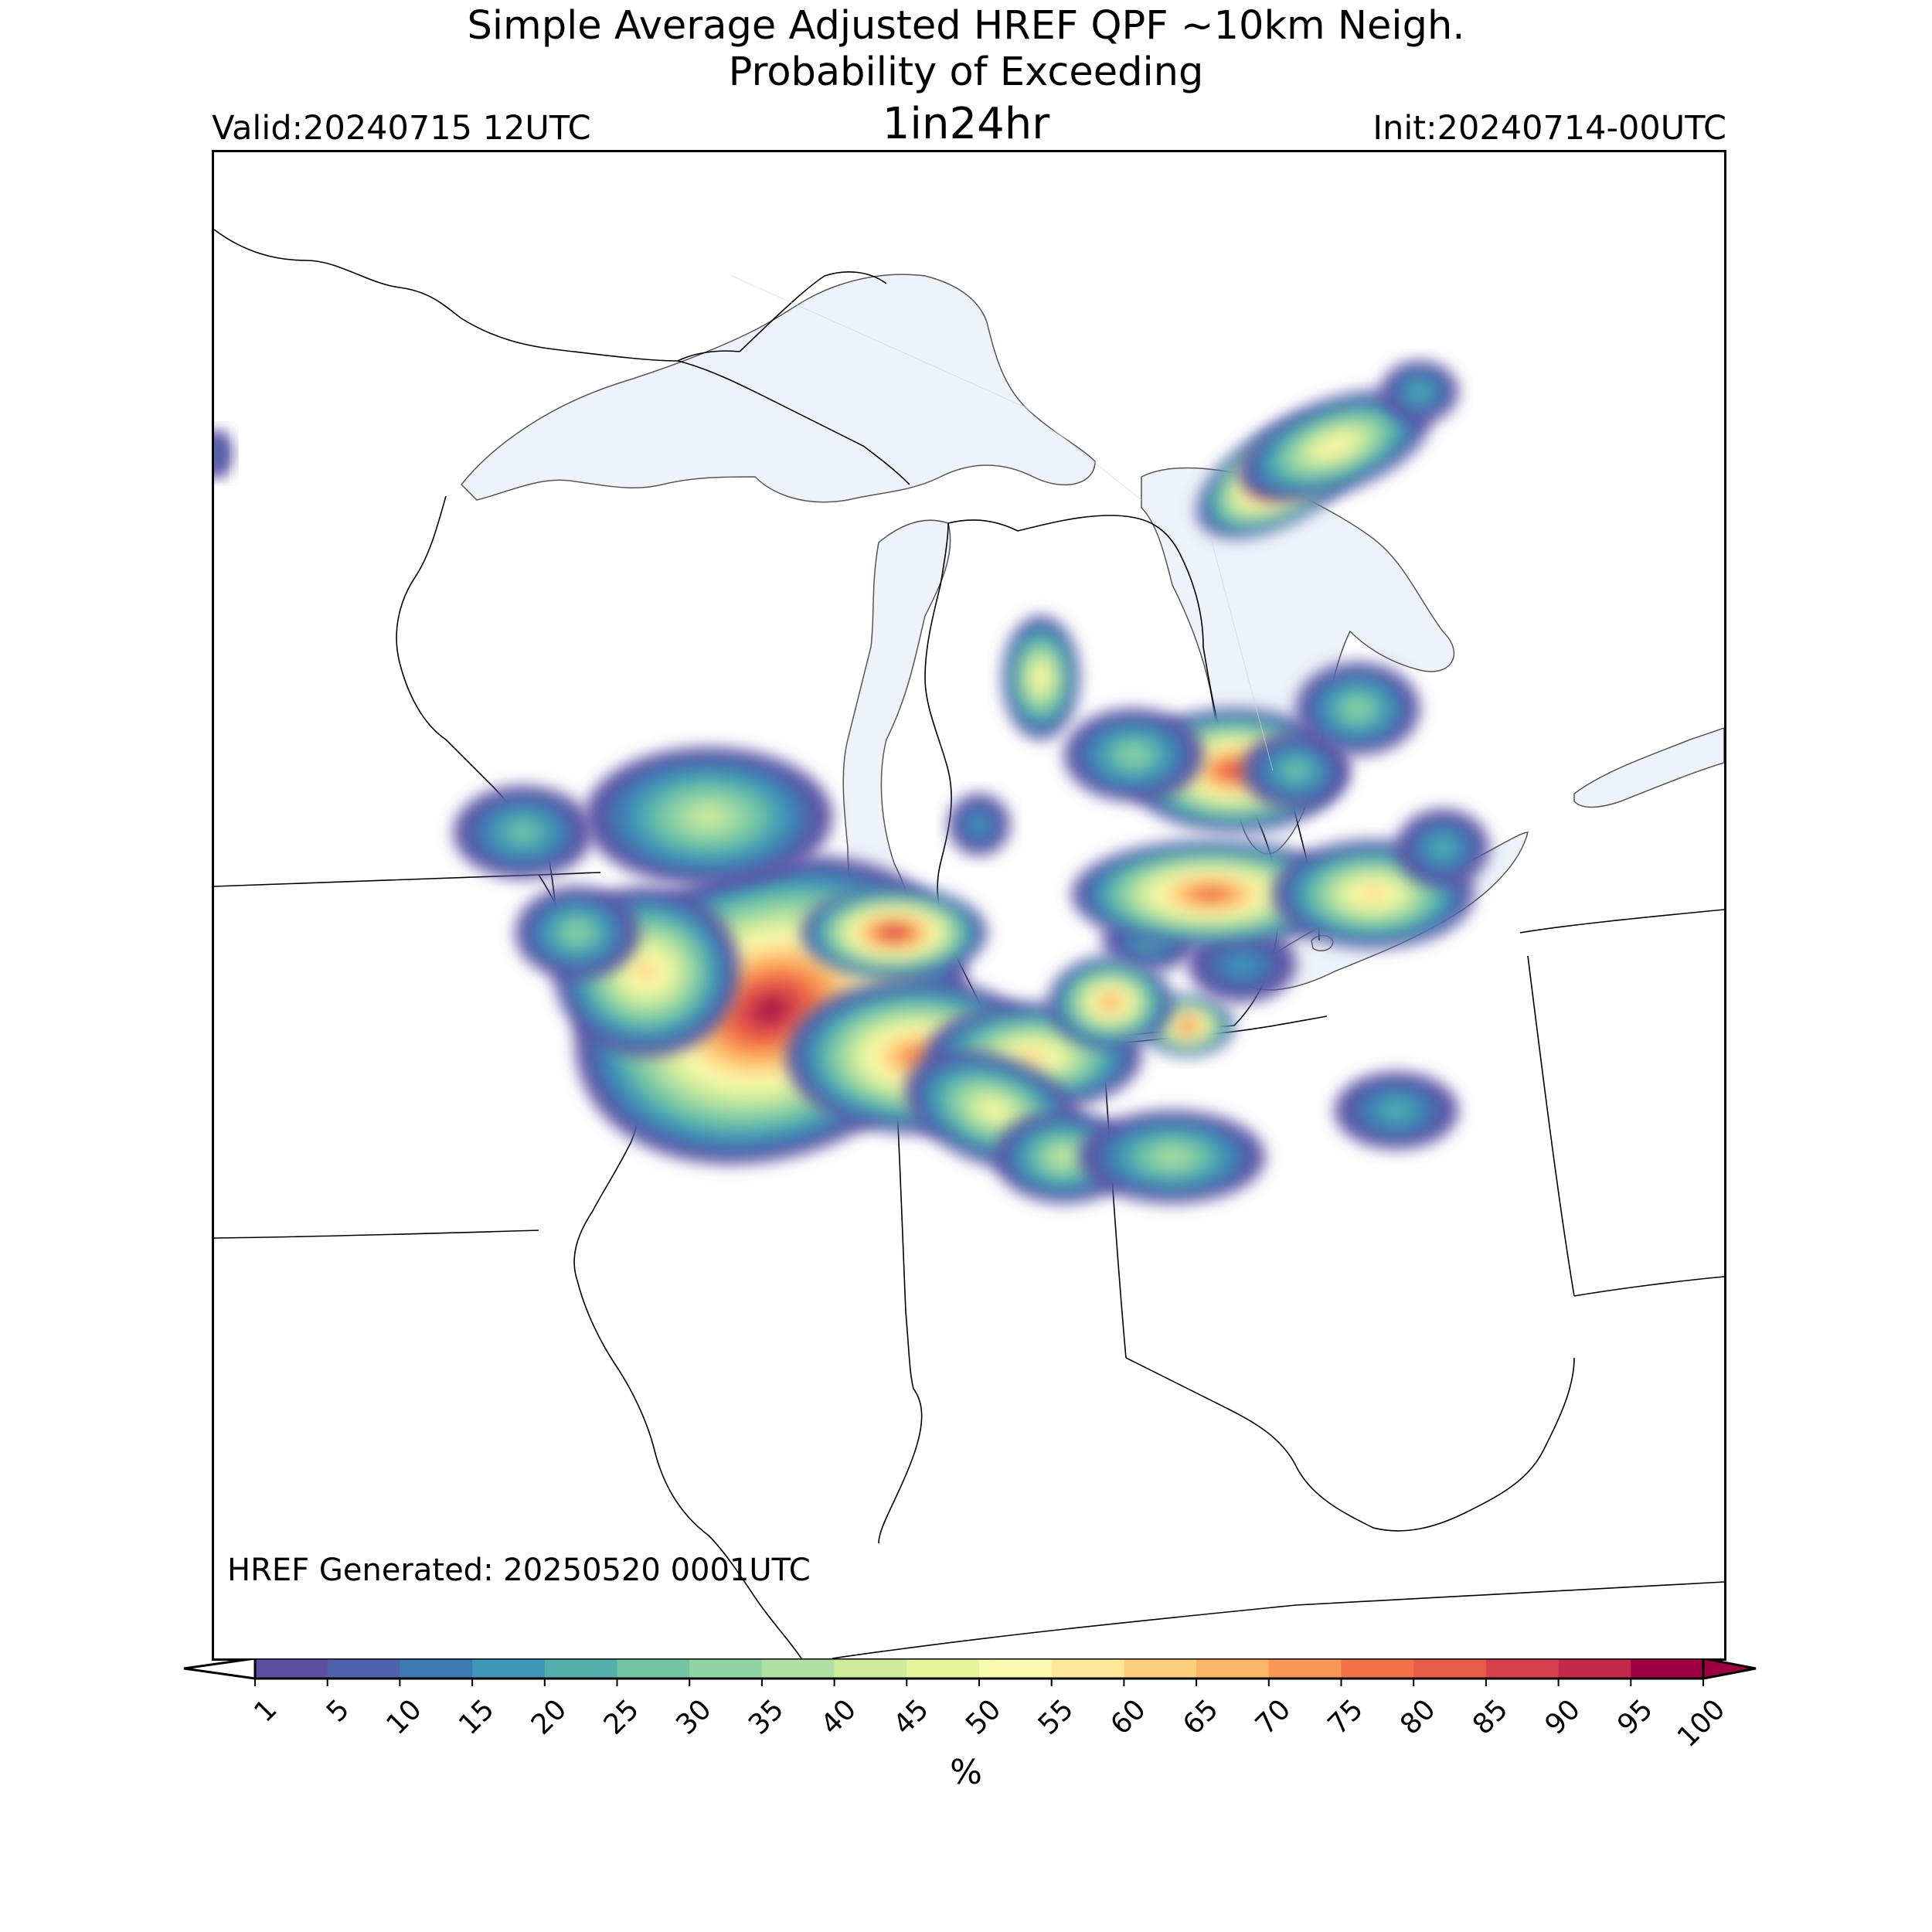 This screenshot has width=1932, height=1932. What do you see at coordinates (1729, 1669) in the screenshot?
I see `colorbar-over-extend` at bounding box center [1729, 1669].